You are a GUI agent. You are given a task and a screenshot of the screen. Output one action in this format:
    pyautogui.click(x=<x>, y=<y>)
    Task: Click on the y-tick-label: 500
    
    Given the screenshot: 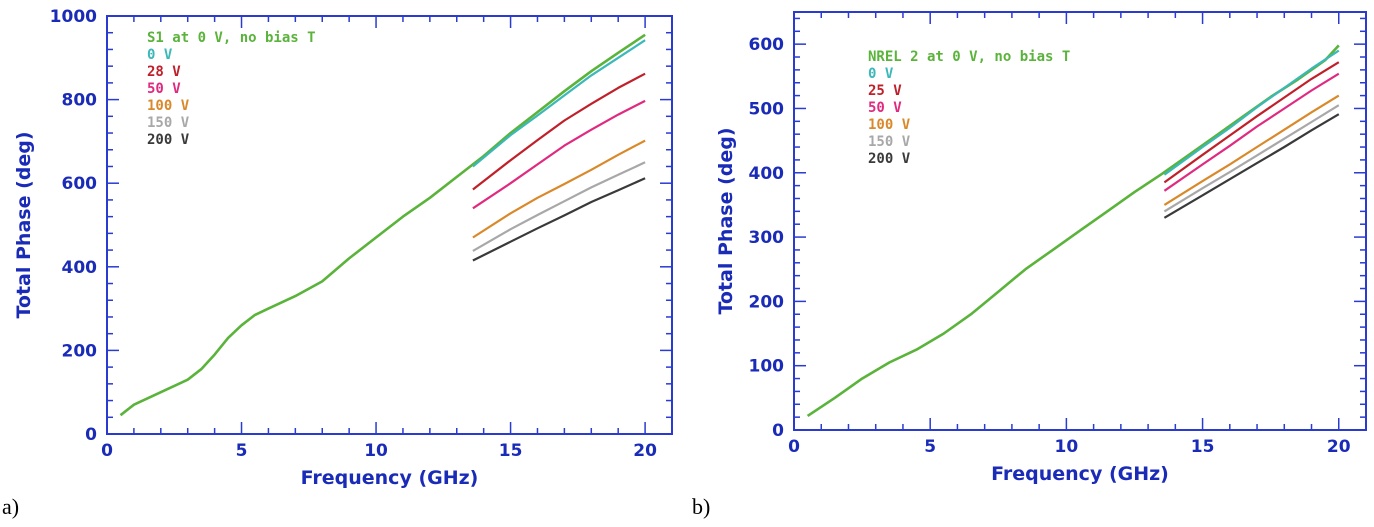 What is the action you would take?
    pyautogui.click(x=767, y=109)
    